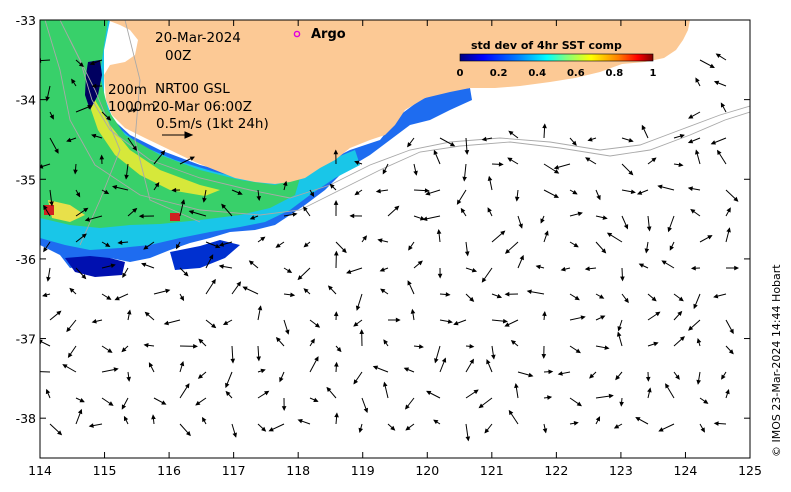  What do you see at coordinates (45, 60) in the screenshot?
I see `current-vector` at bounding box center [45, 60].